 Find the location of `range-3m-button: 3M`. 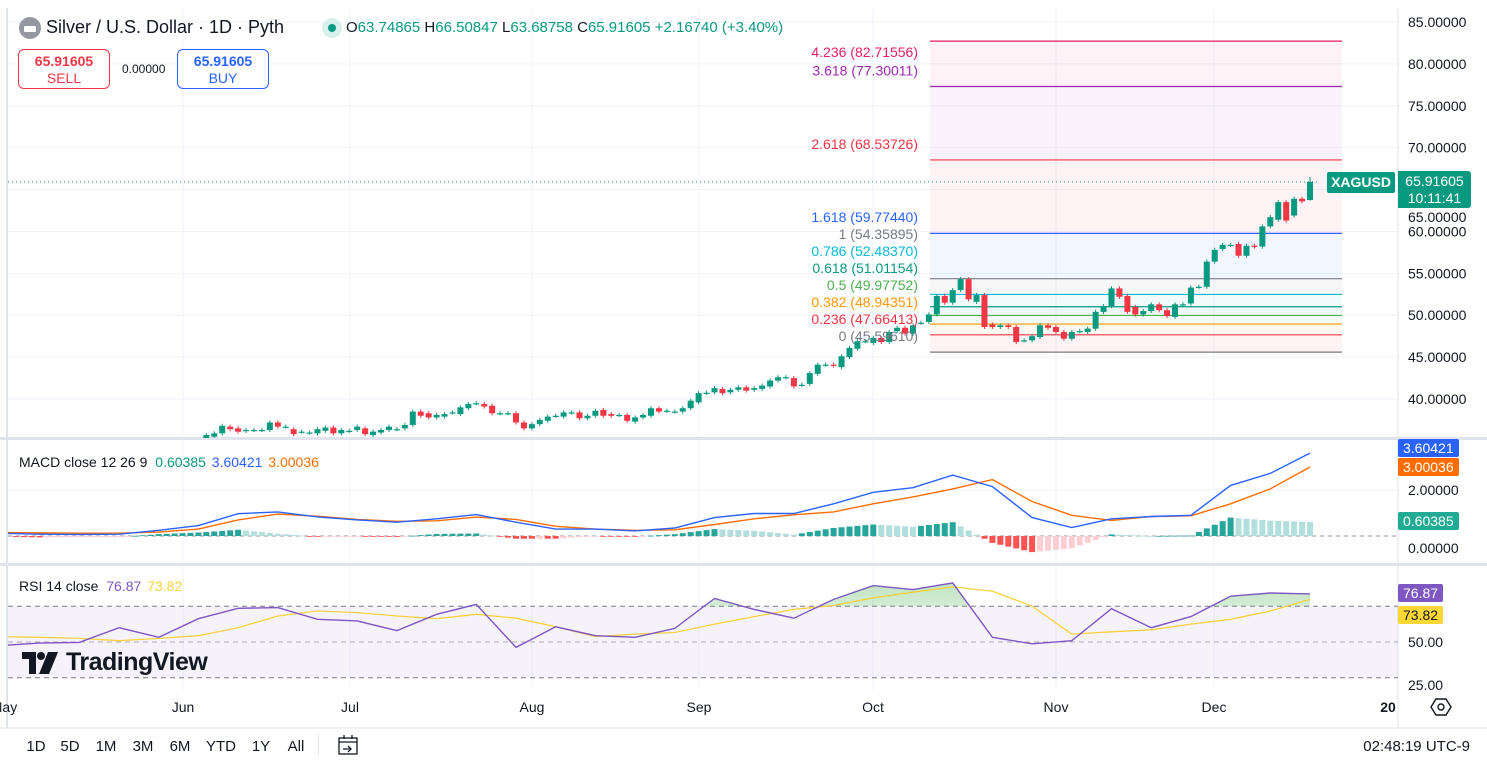

range-3m-button: 3M is located at coordinates (143, 746).